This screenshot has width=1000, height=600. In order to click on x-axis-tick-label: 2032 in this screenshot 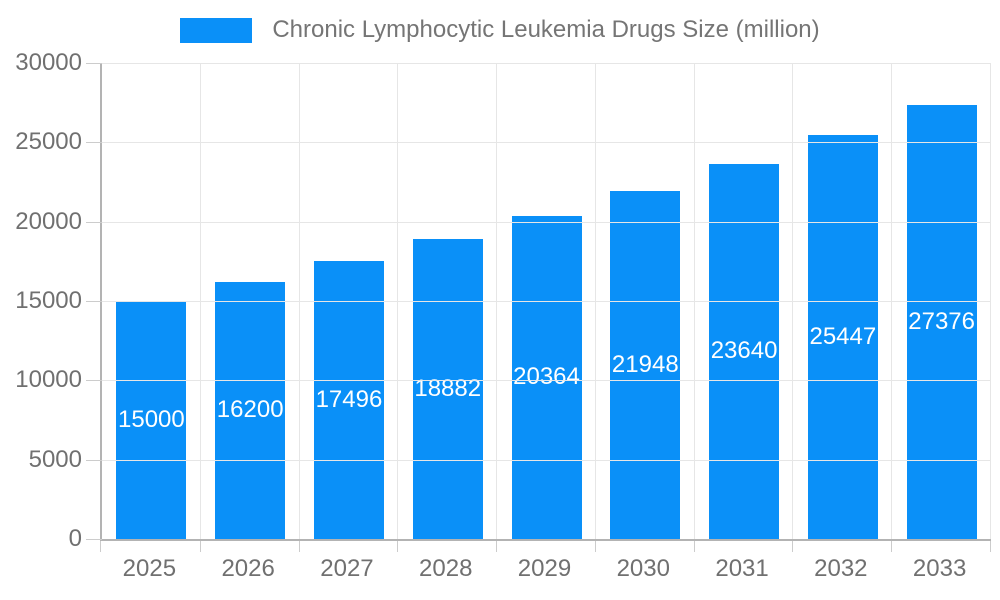, I will do `click(841, 568)`.